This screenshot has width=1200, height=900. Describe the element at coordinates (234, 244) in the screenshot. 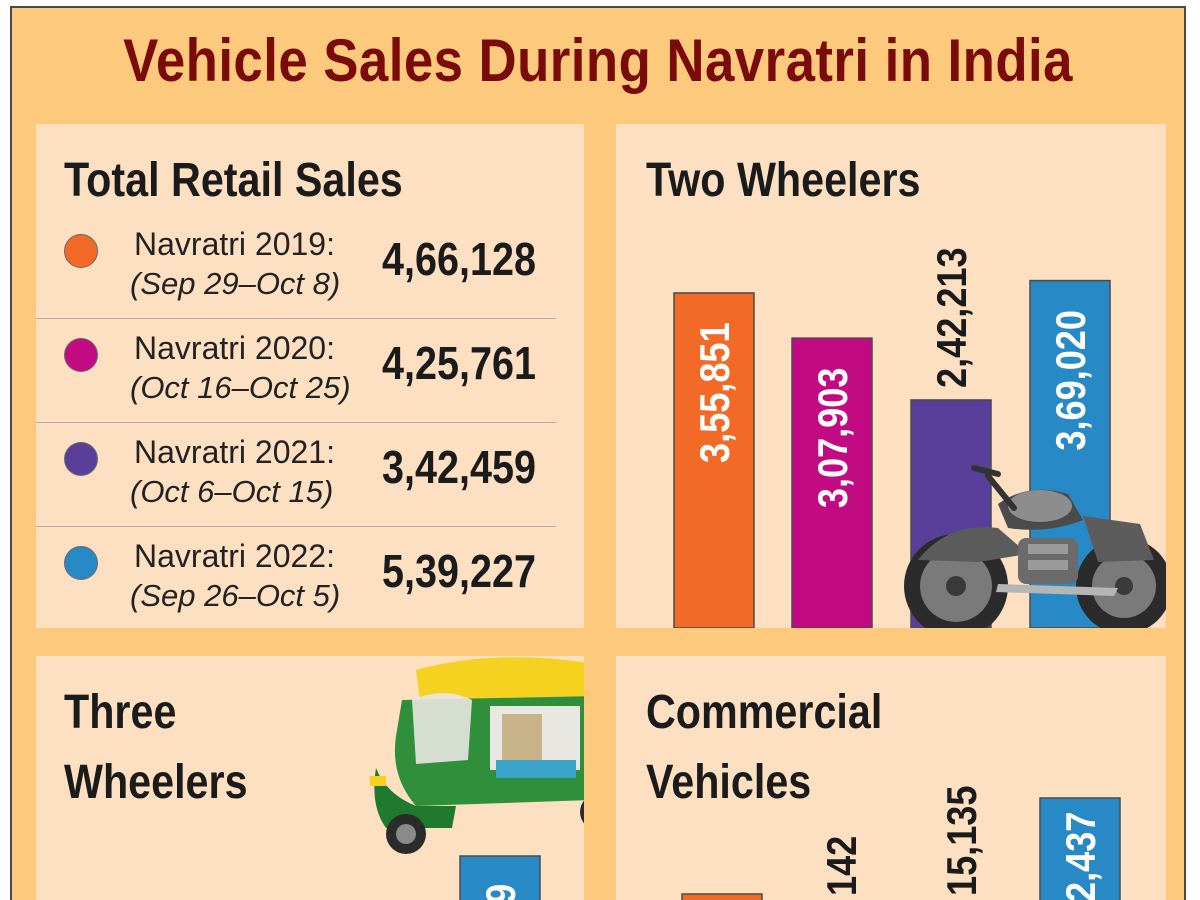

I see `row-label: Navratri 2019:` at that location.